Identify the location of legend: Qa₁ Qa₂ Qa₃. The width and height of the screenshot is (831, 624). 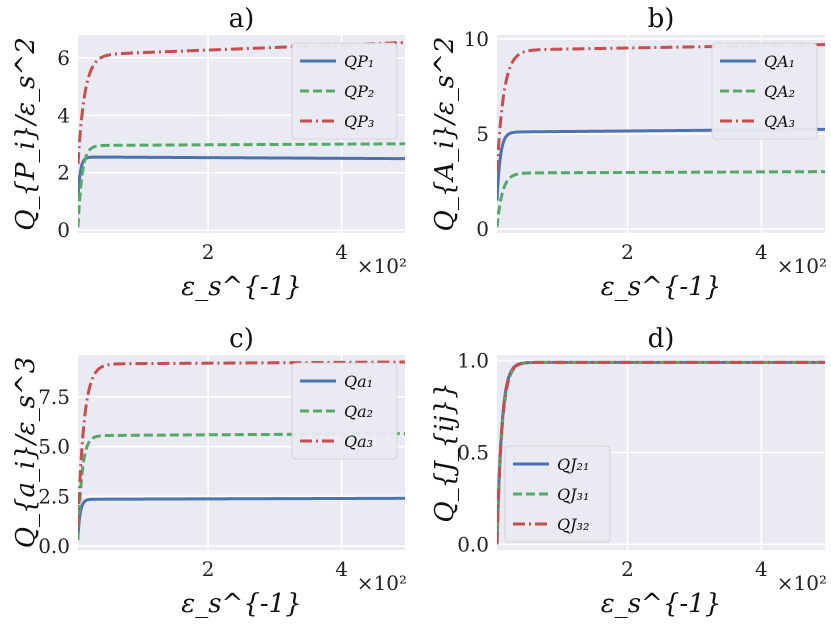
(344, 411).